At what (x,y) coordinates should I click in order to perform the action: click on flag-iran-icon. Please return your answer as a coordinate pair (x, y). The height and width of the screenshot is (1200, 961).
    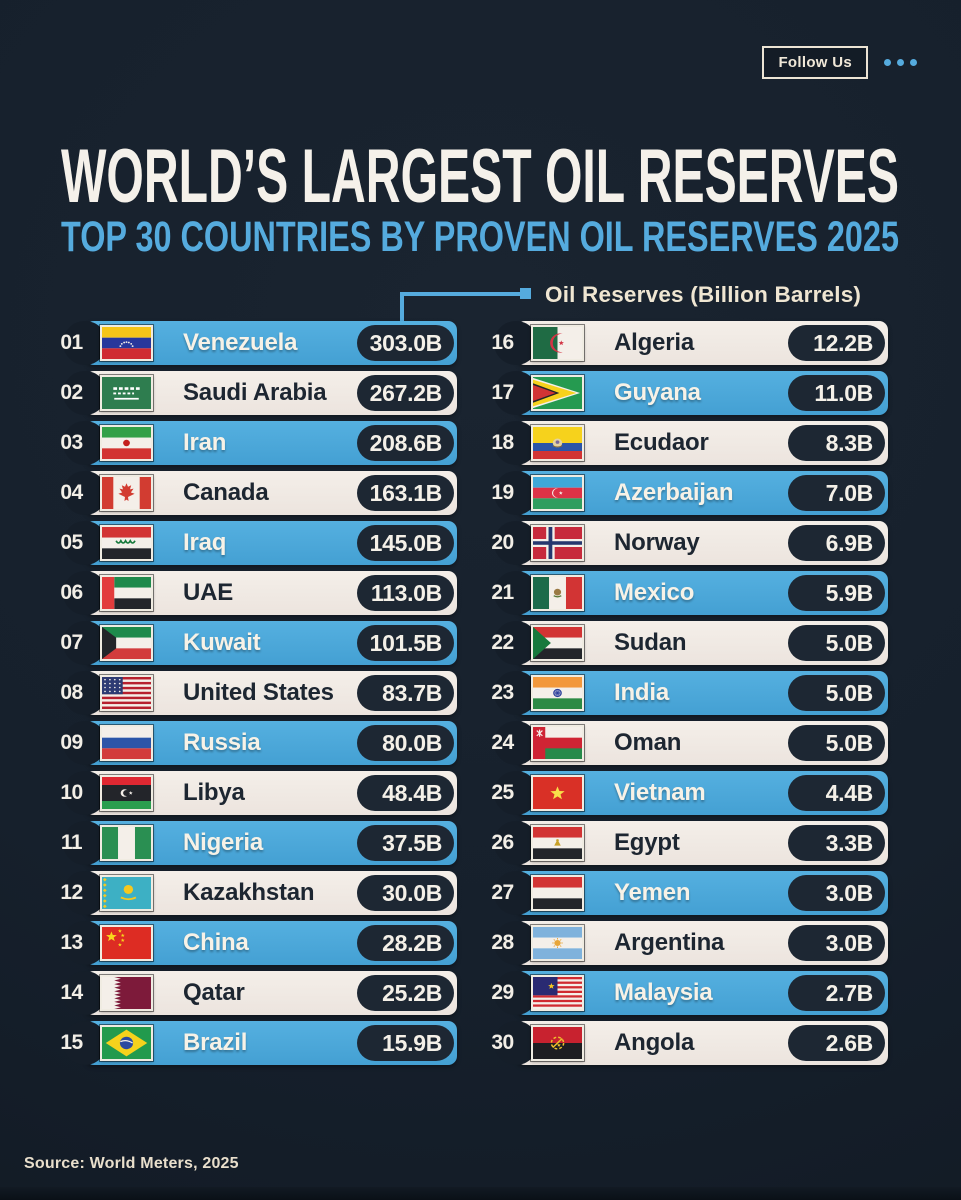
    Looking at the image, I should click on (126, 443).